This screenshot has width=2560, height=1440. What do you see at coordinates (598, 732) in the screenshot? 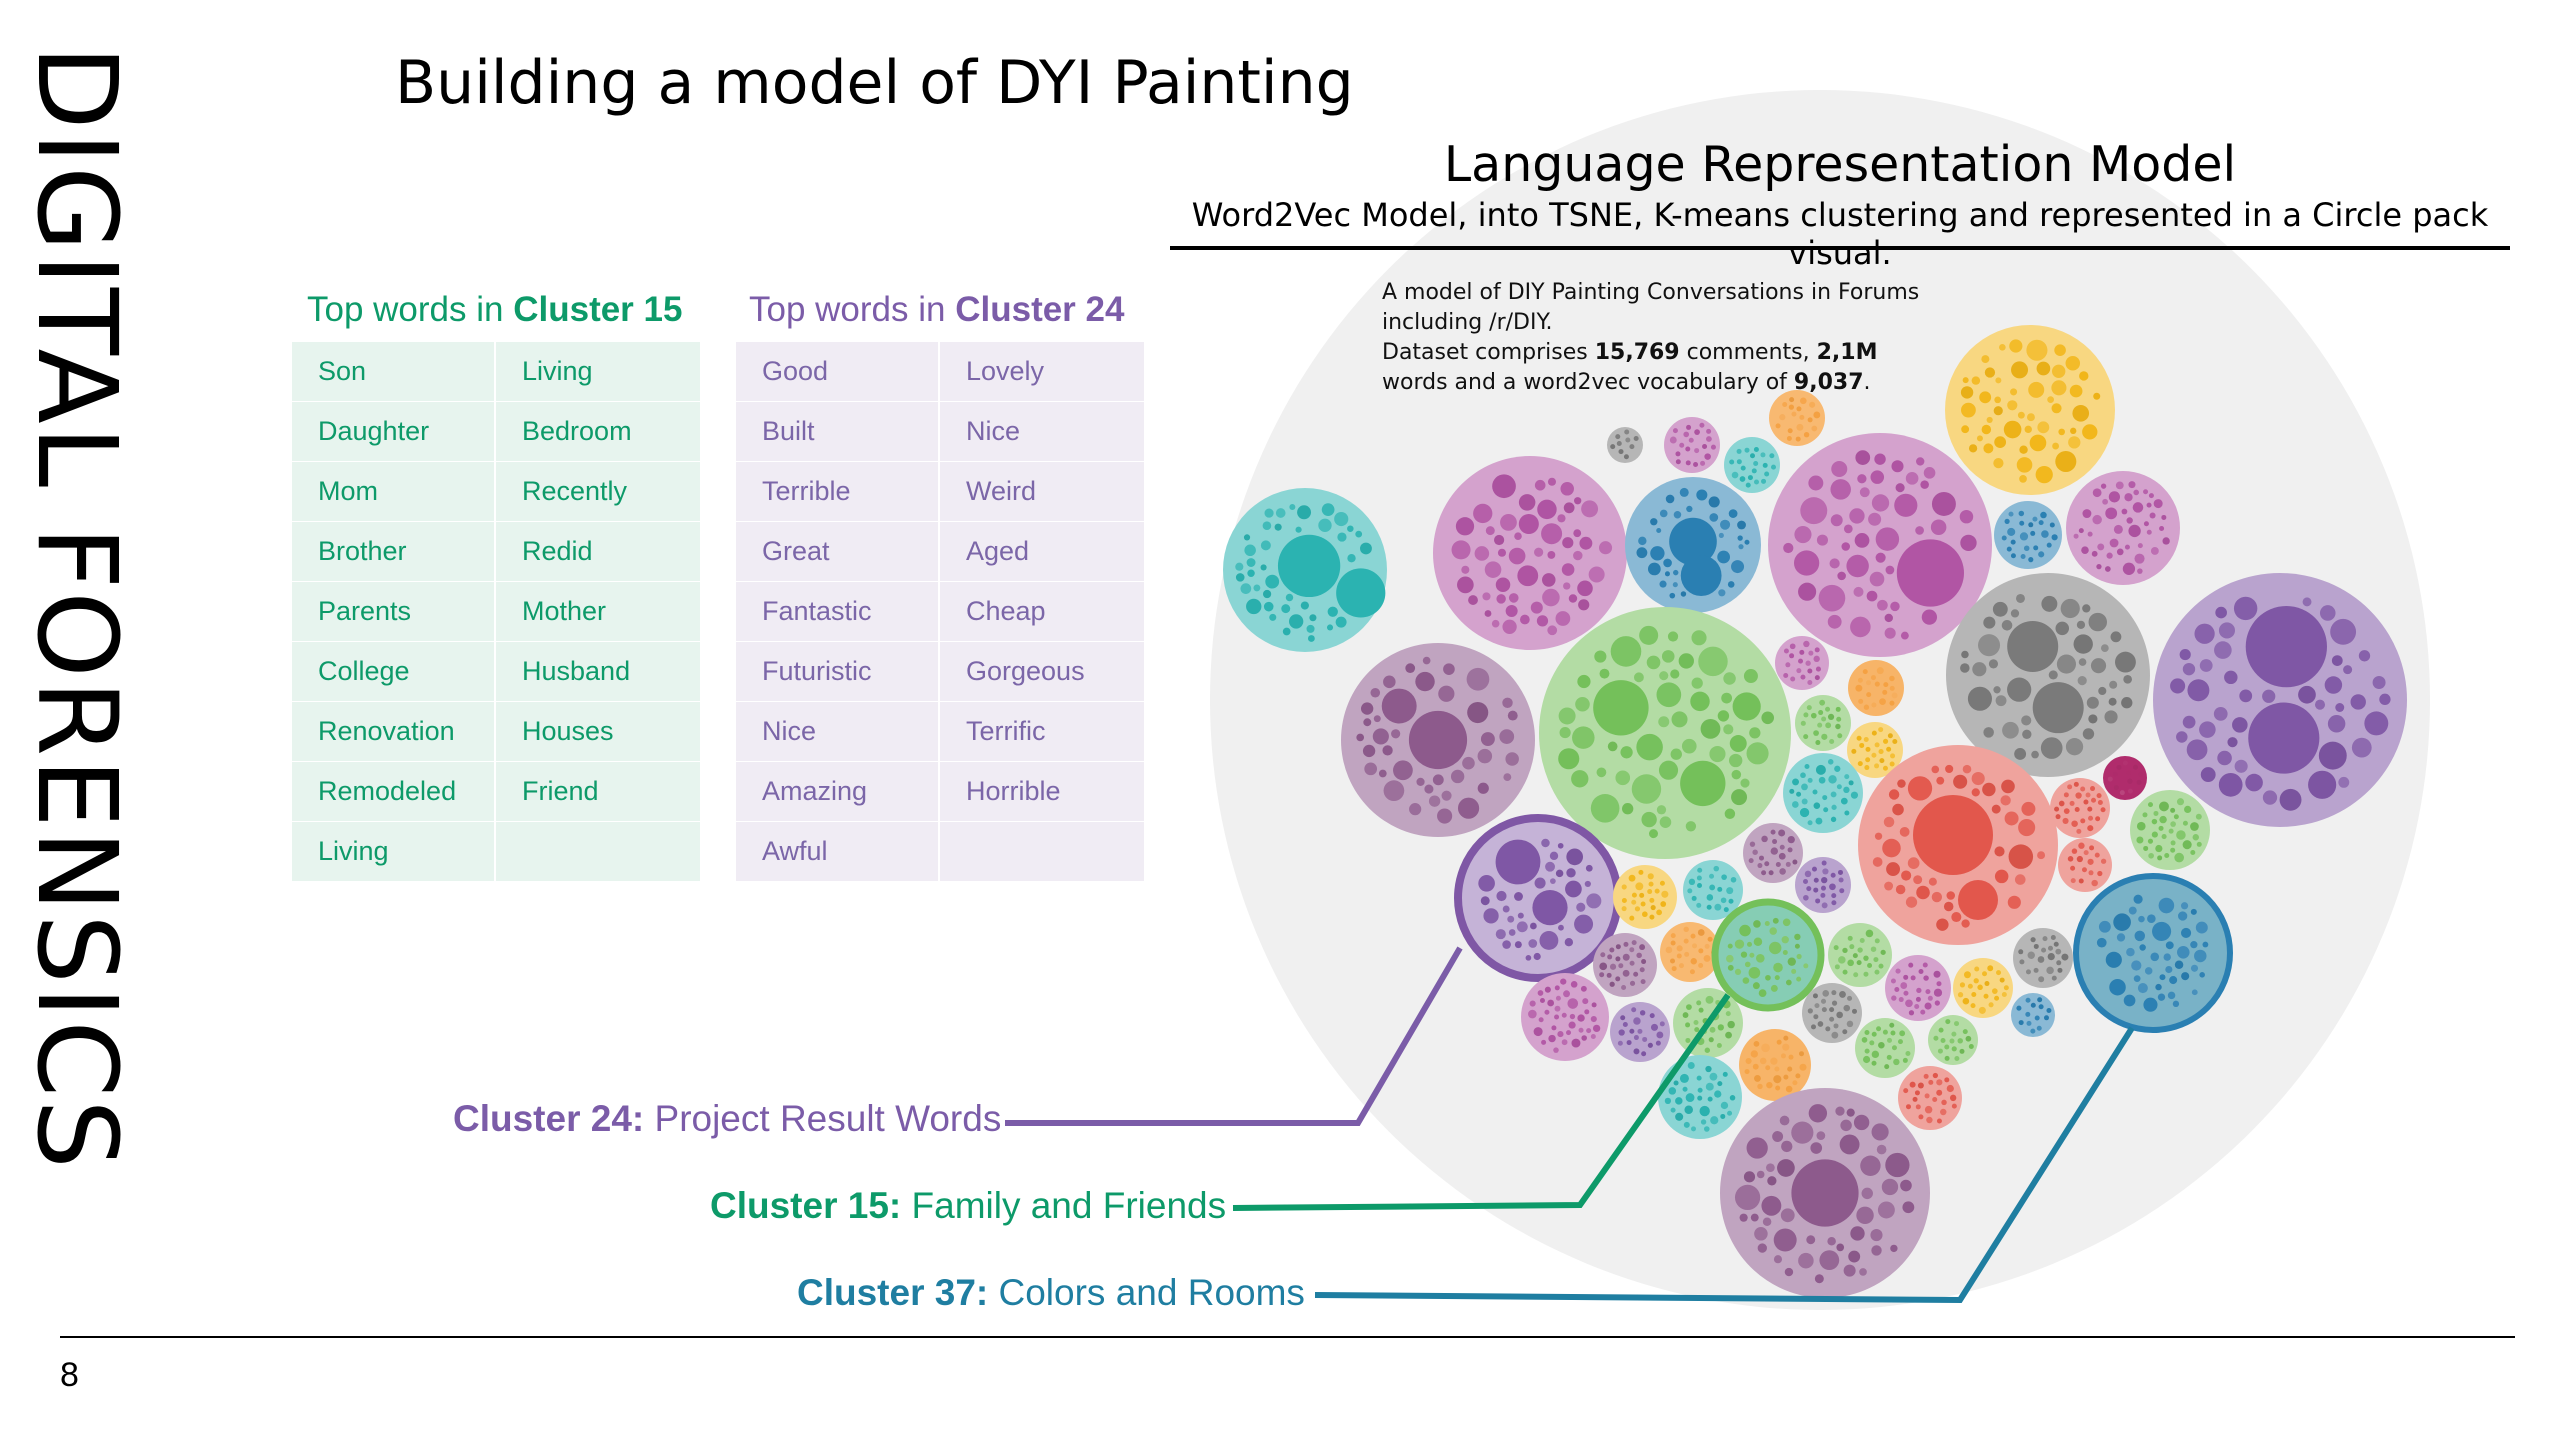
I see `word-cell: Houses` at bounding box center [598, 732].